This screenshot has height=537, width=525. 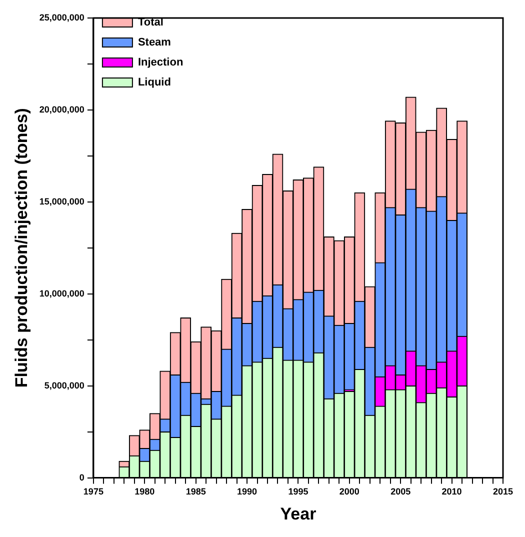 I want to click on y-tick-label: 5,000,000, so click(x=64, y=385).